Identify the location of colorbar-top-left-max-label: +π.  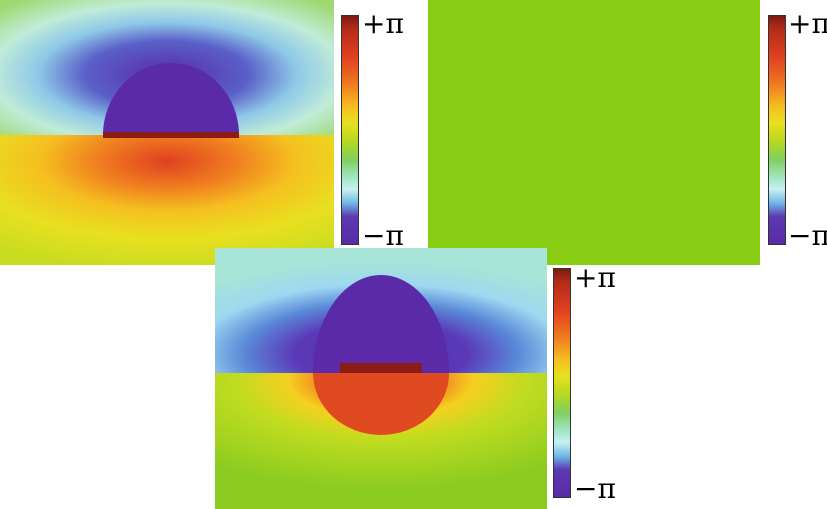
(383, 23).